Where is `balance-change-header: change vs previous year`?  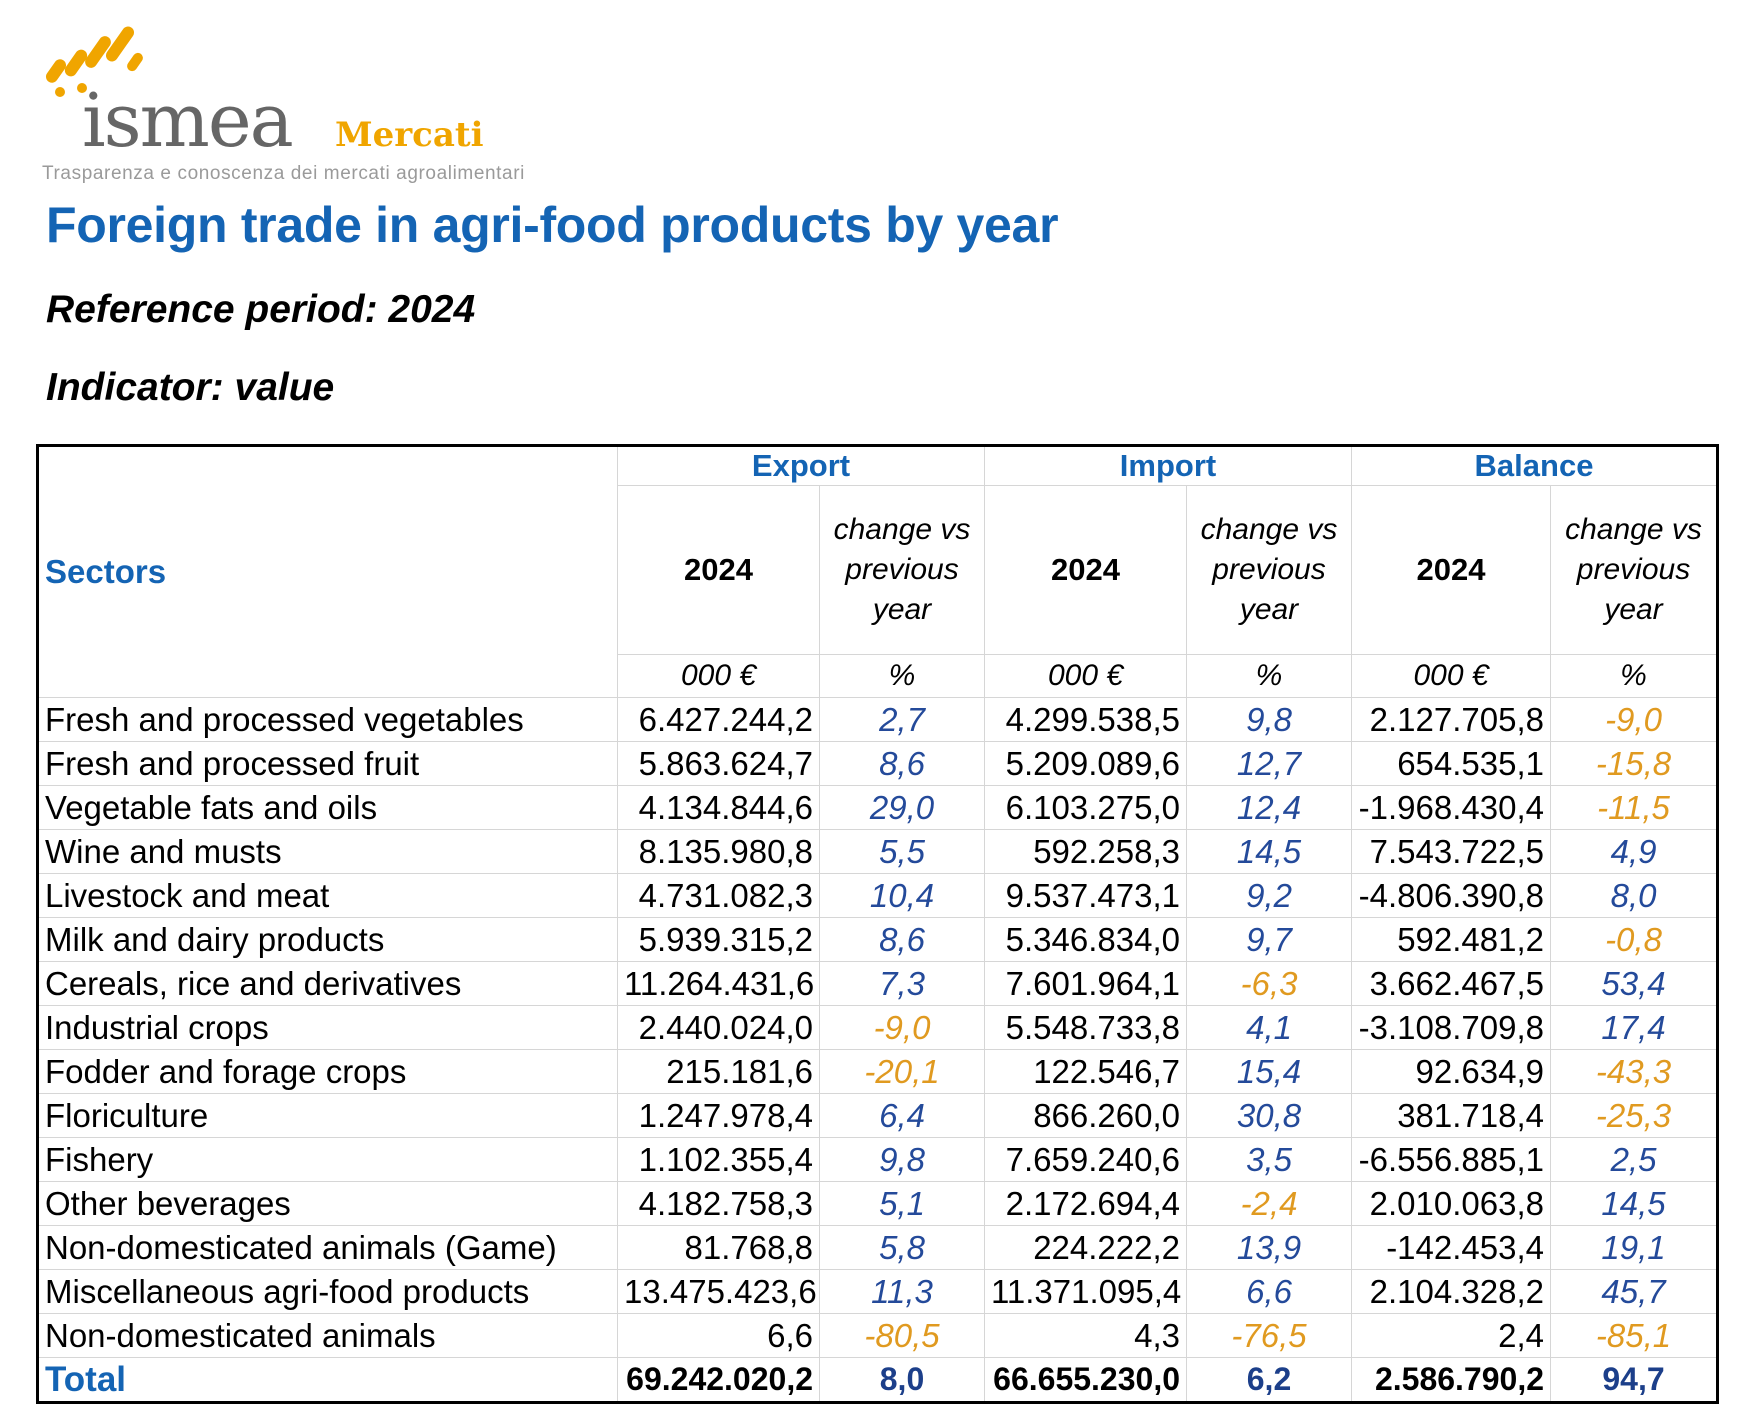
balance-change-header: change vs previous year is located at coordinates (1634, 570).